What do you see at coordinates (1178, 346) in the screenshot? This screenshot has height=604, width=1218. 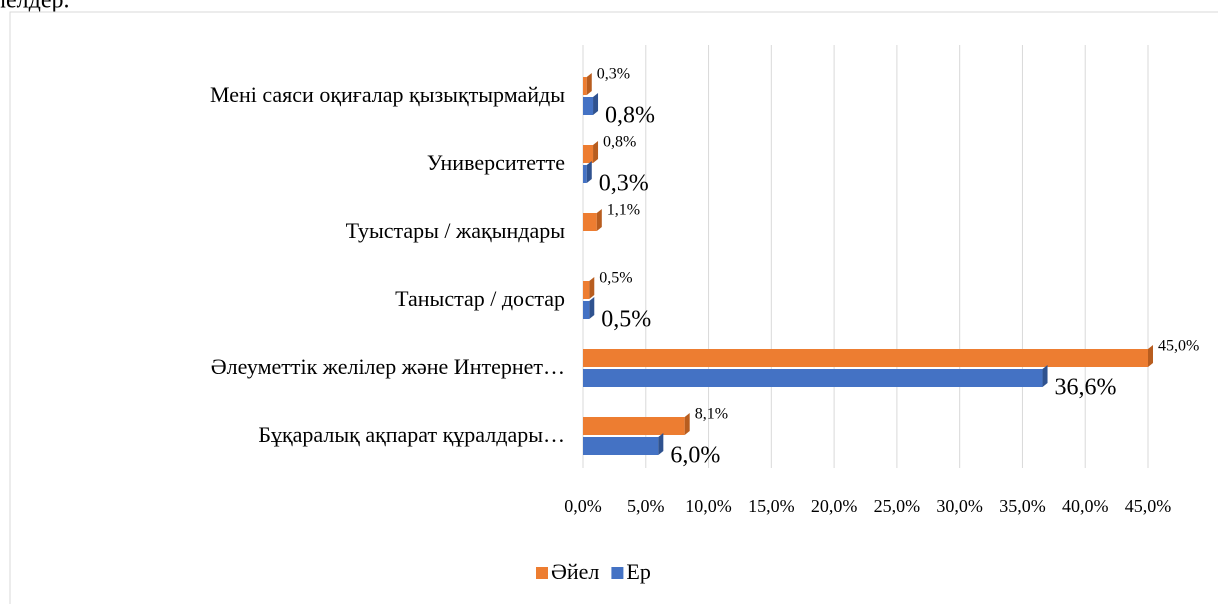 I see `data-label: 45,0%` at bounding box center [1178, 346].